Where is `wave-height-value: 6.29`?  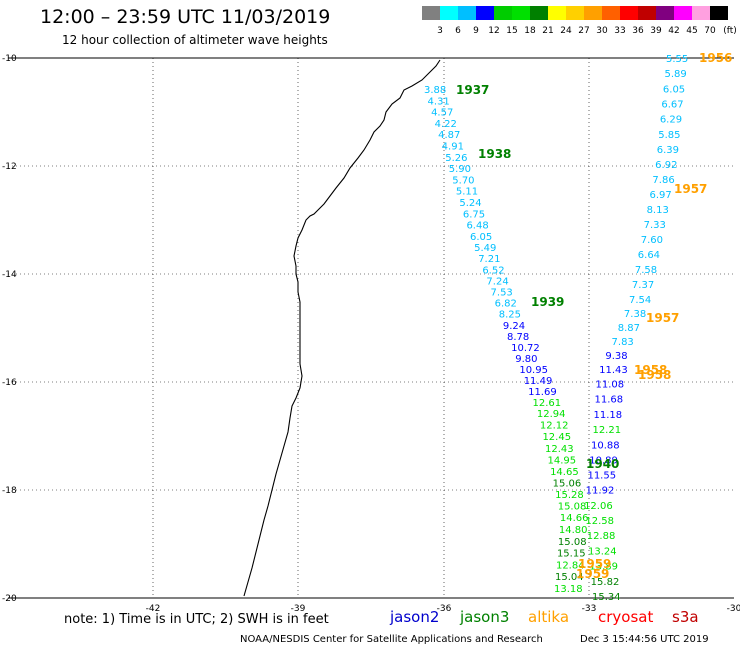 wave-height-value: 6.29 is located at coordinates (671, 120).